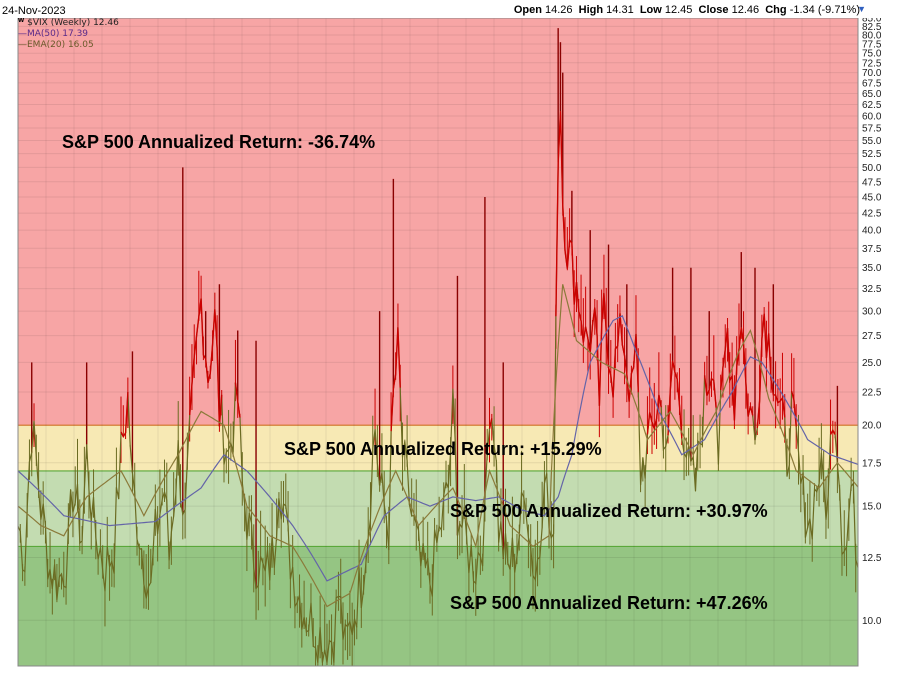 This screenshot has height=675, width=900. Describe the element at coordinates (21, 23) in the screenshot. I see `vix-legend-icon: ᵂ` at that location.